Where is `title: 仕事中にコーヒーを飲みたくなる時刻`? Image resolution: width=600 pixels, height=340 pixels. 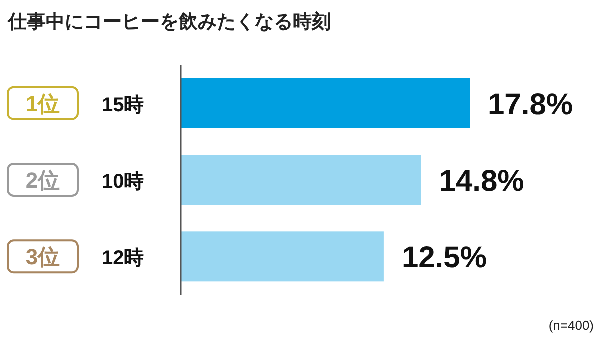 title: 仕事中にコーヒーを飲みたくなる時刻 is located at coordinates (169, 22).